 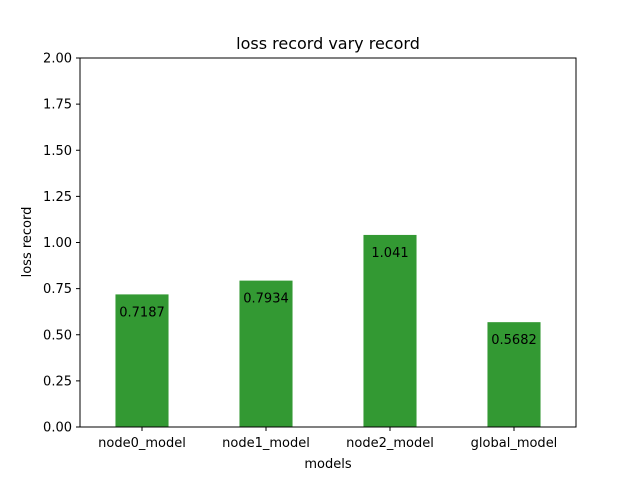 I want to click on y-axis-ticks: 0.00 0.25 0.50 0.75 1.00 1.25 1.50 1.75 2.00, so click(x=61, y=244).